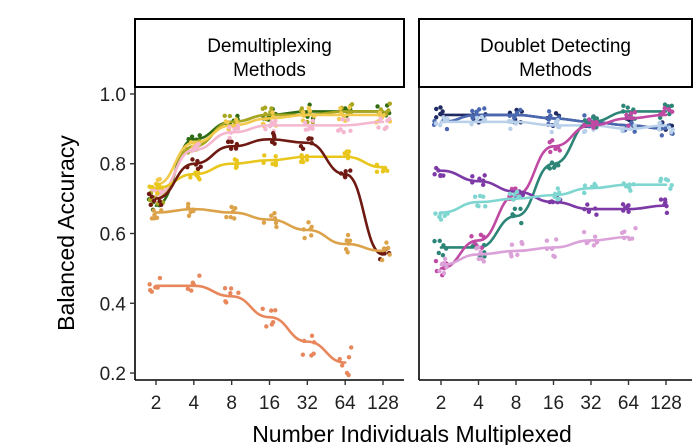  I want to click on strip-title-line: Demultiplexing, so click(269, 46).